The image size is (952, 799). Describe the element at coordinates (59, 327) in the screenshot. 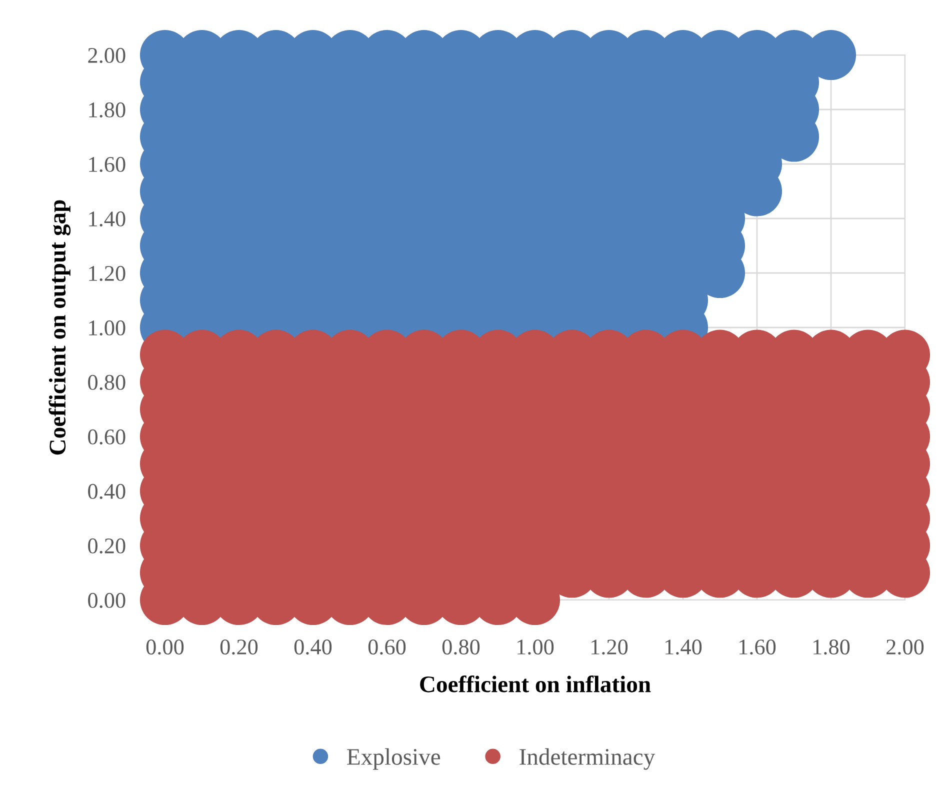

I see `y-axis-title: Coefficient on output gap` at that location.